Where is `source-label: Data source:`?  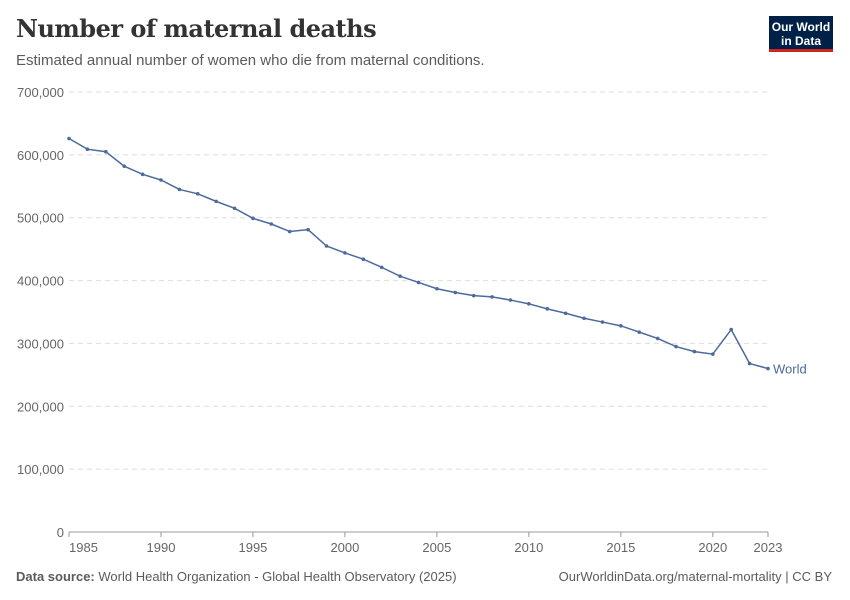
source-label: Data source: is located at coordinates (55, 576).